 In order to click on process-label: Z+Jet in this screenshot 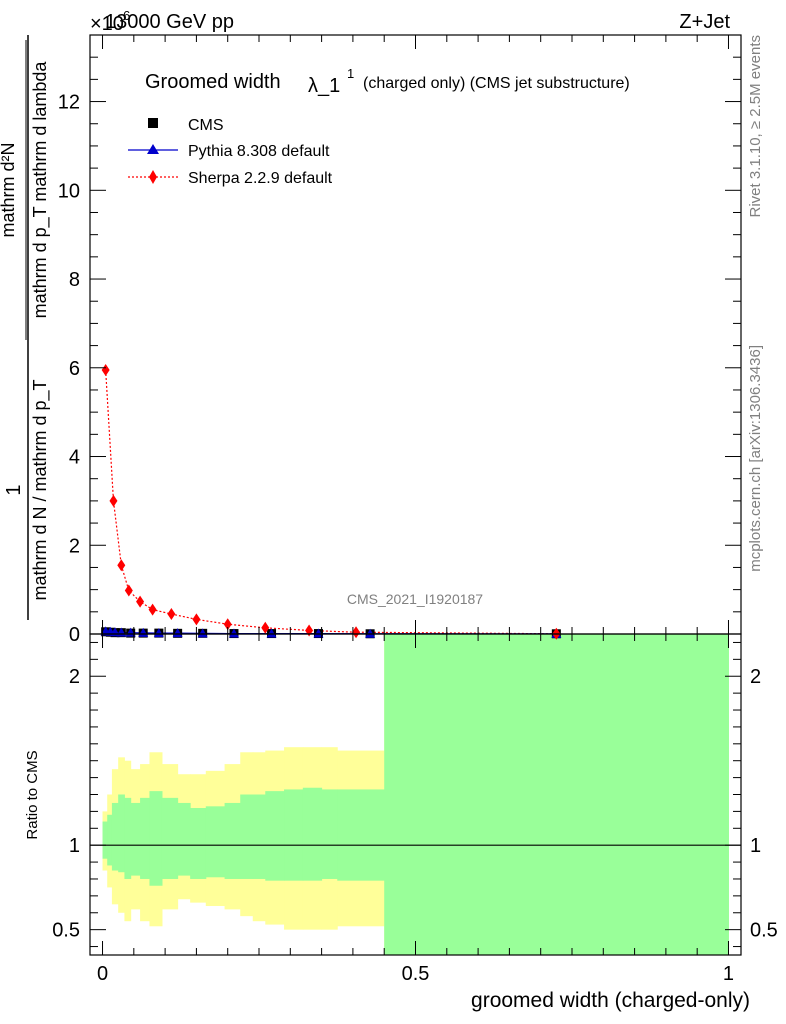, I will do `click(704, 22)`.